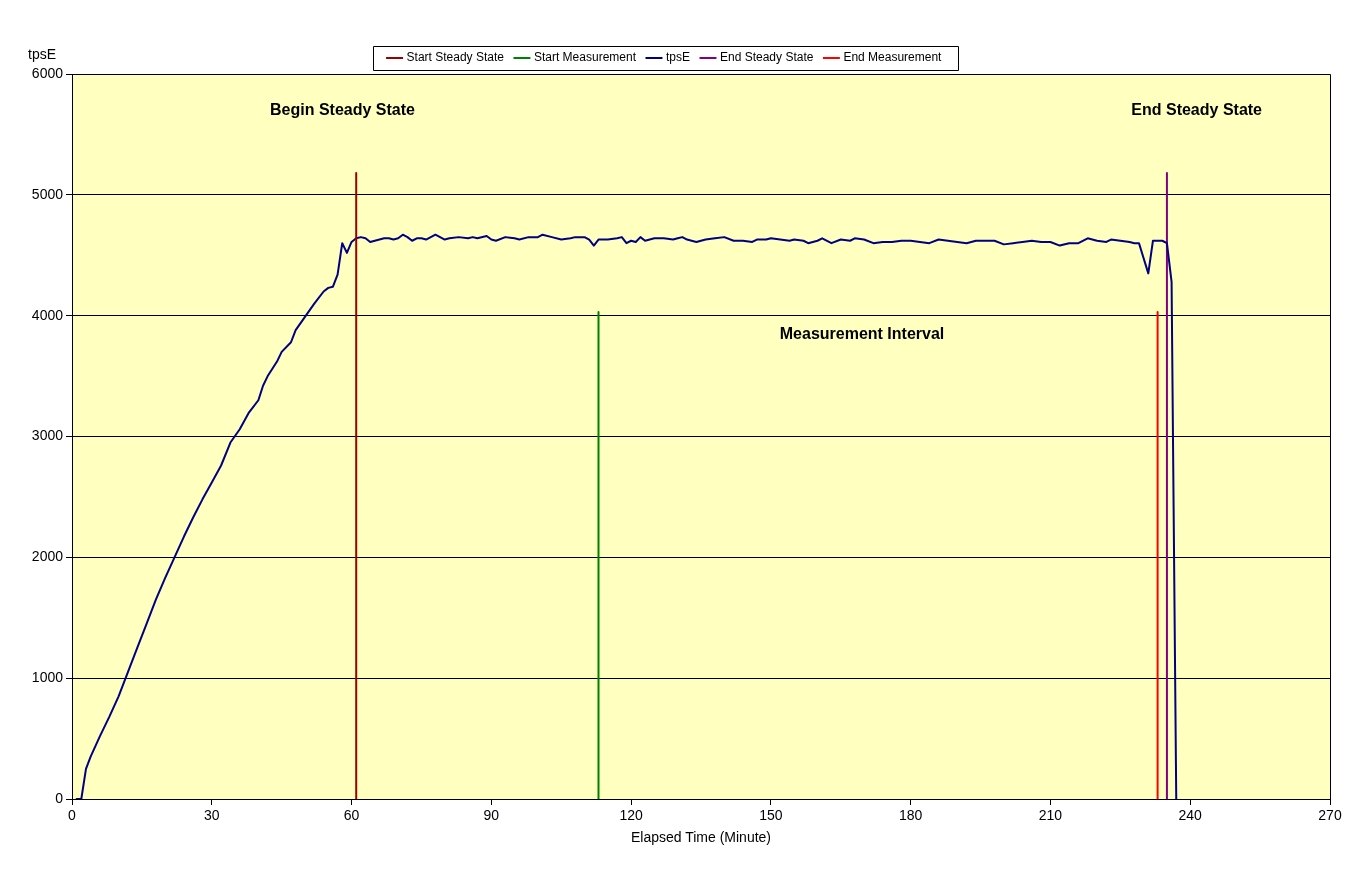 The image size is (1364, 869). What do you see at coordinates (771, 815) in the screenshot?
I see `x-tick-label: 150` at bounding box center [771, 815].